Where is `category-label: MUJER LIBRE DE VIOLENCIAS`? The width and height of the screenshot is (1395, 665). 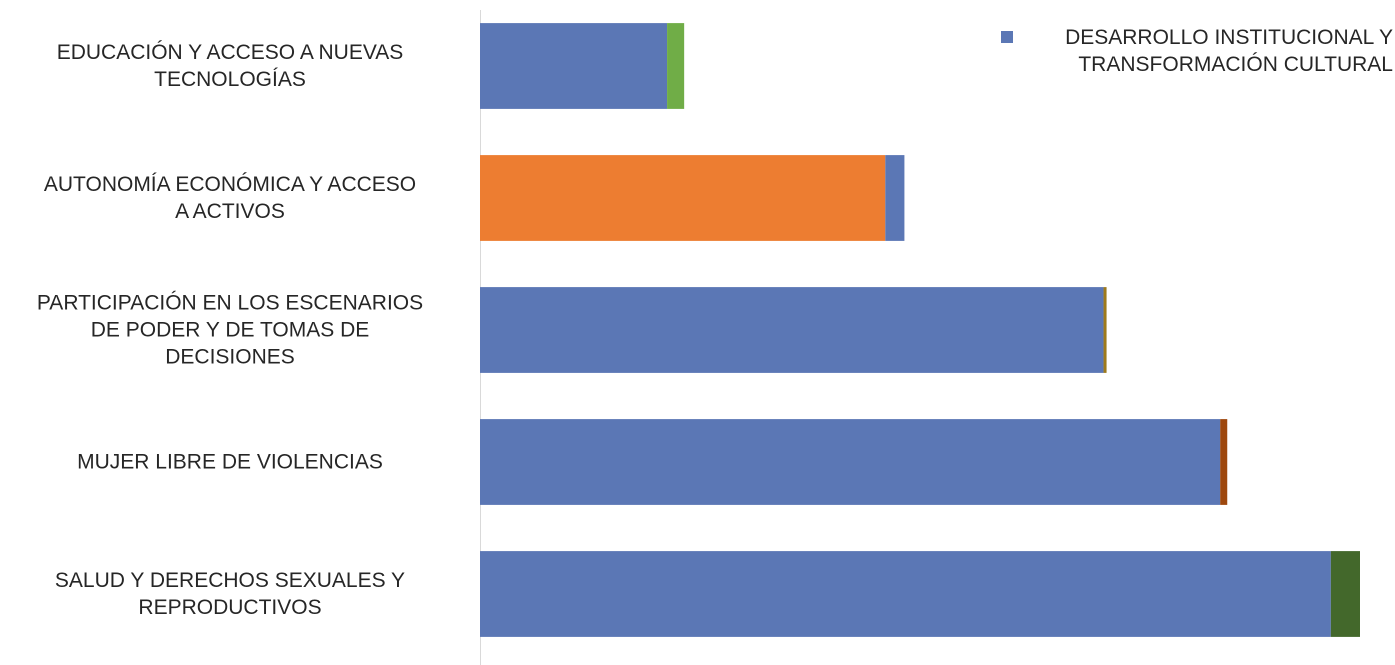 category-label: MUJER LIBRE DE VIOLENCIAS is located at coordinates (230, 462).